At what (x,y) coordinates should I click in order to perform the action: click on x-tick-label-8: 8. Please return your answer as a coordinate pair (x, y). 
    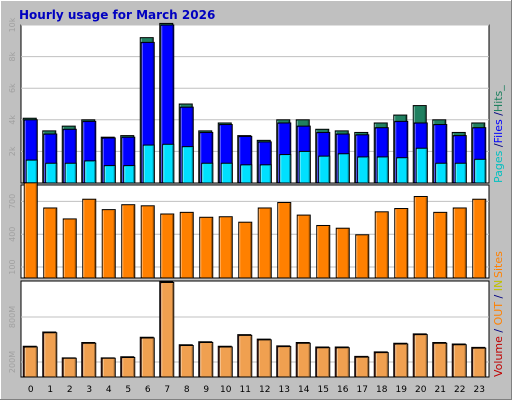
    Looking at the image, I should click on (187, 390).